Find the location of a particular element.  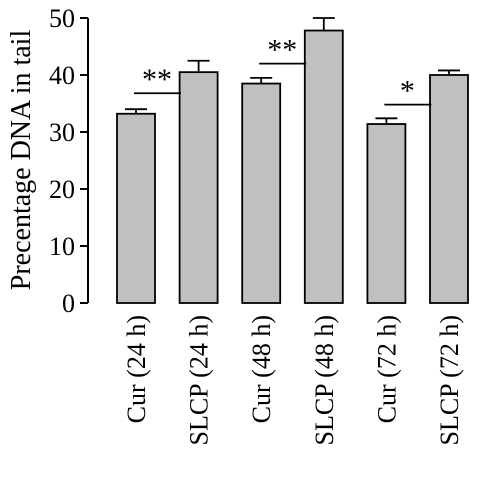

significance-label: * is located at coordinates (407, 91).